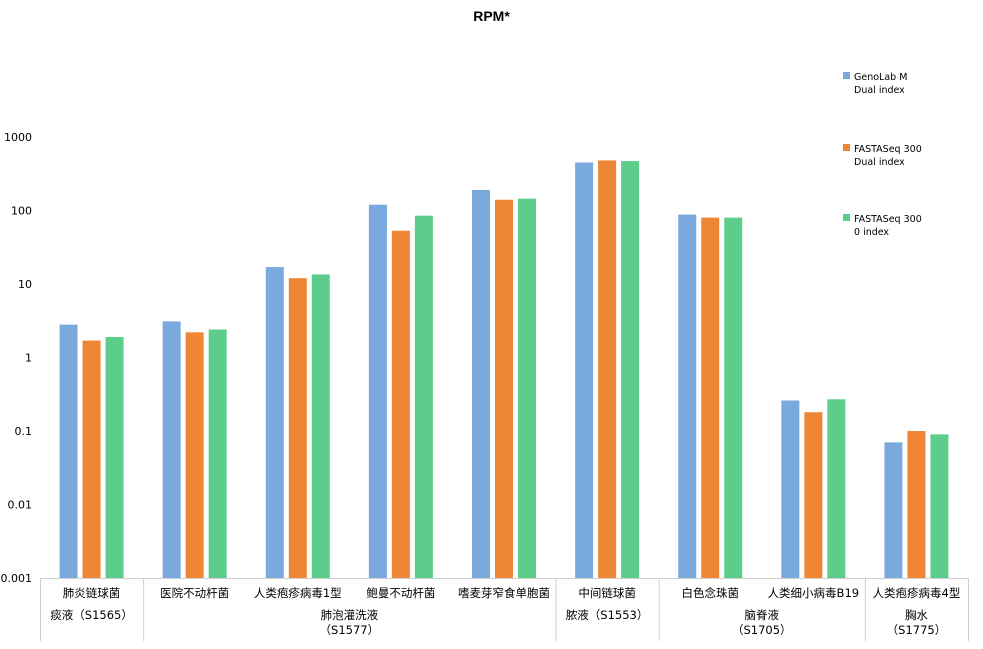 The width and height of the screenshot is (983, 649). What do you see at coordinates (916, 615) in the screenshot?
I see `group-label: 胸水` at bounding box center [916, 615].